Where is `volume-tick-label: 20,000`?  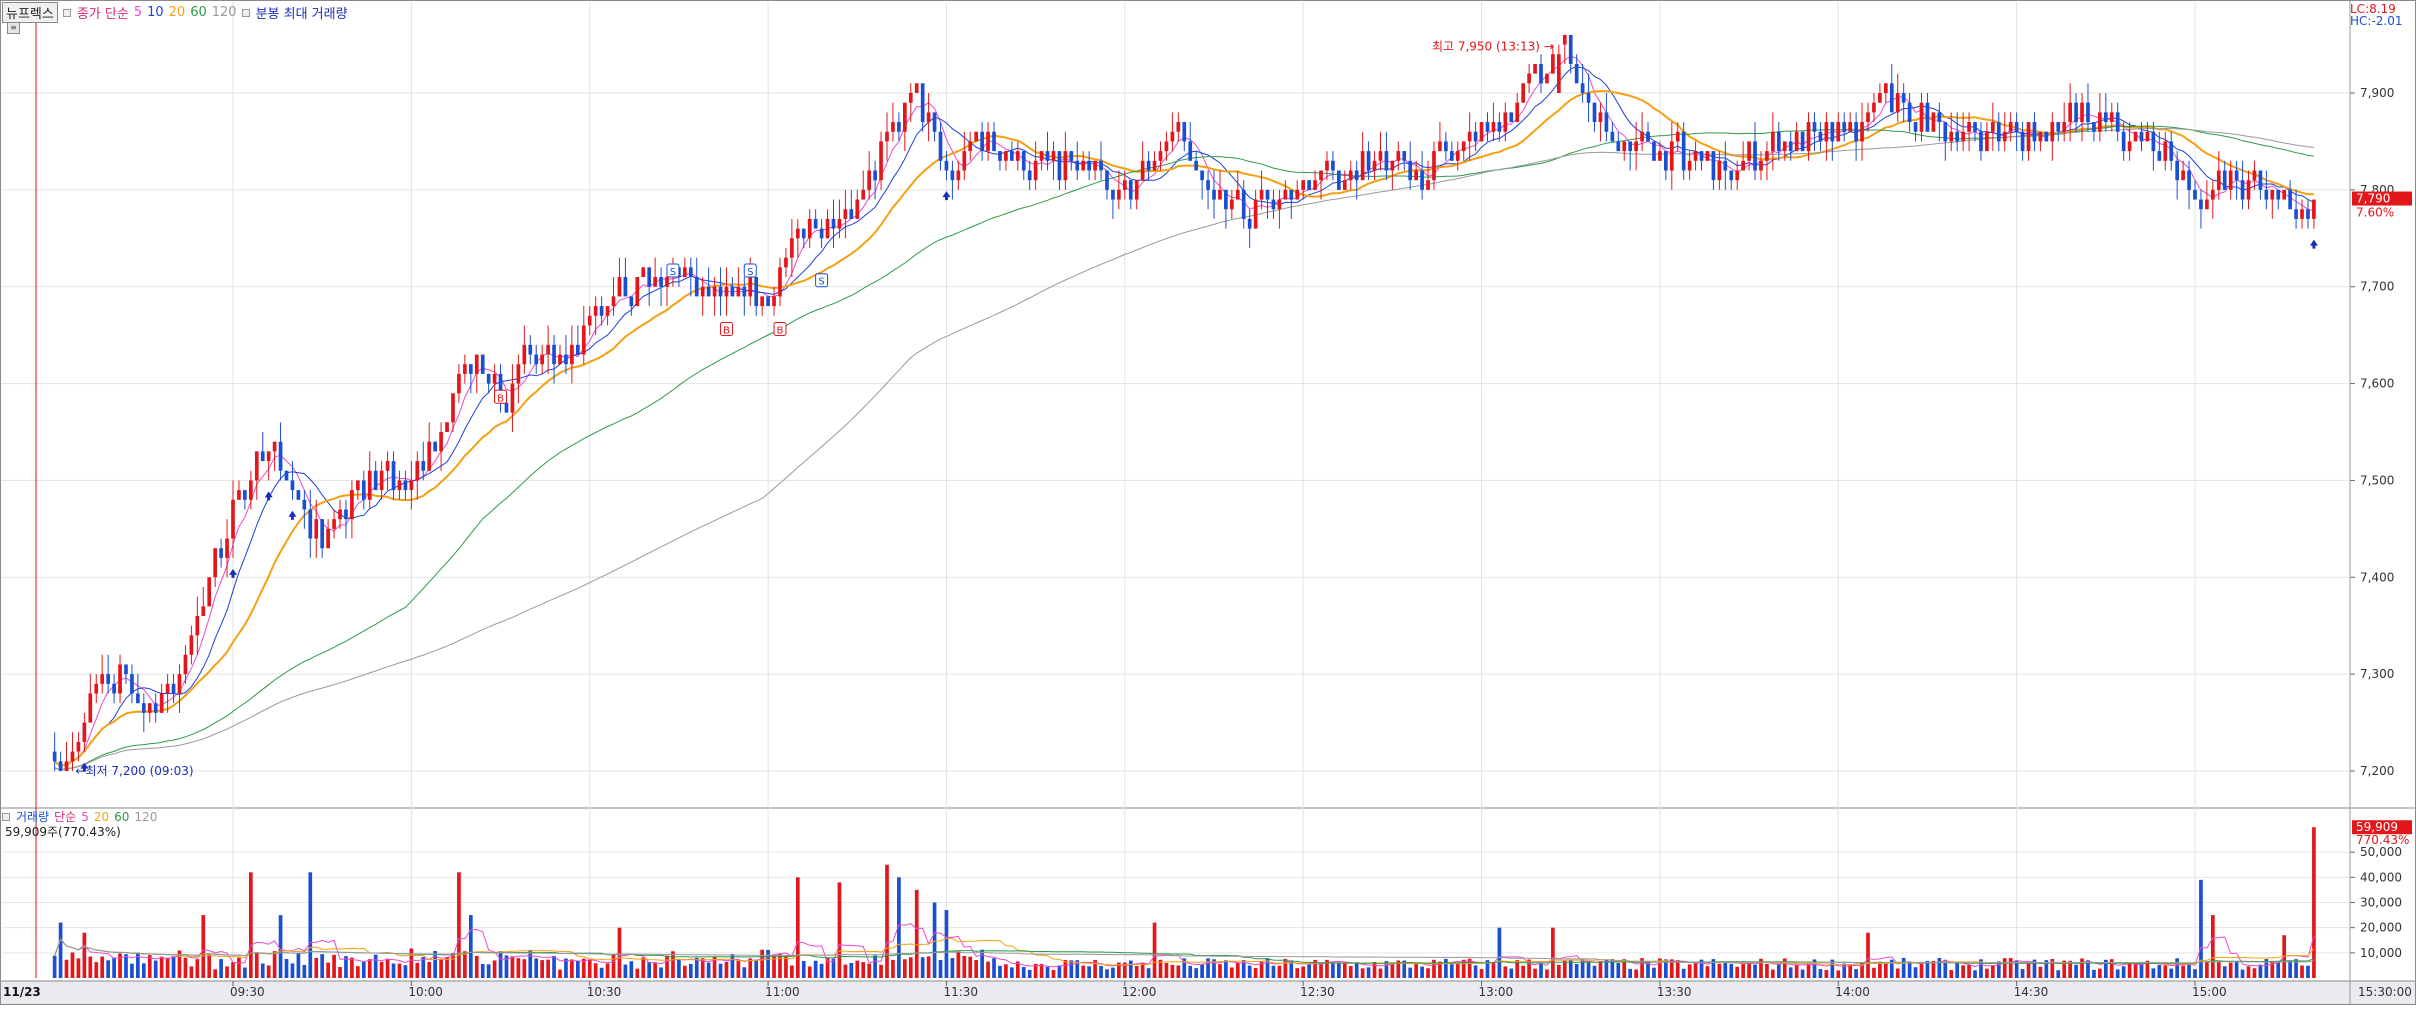
volume-tick-label: 20,000 is located at coordinates (2381, 928).